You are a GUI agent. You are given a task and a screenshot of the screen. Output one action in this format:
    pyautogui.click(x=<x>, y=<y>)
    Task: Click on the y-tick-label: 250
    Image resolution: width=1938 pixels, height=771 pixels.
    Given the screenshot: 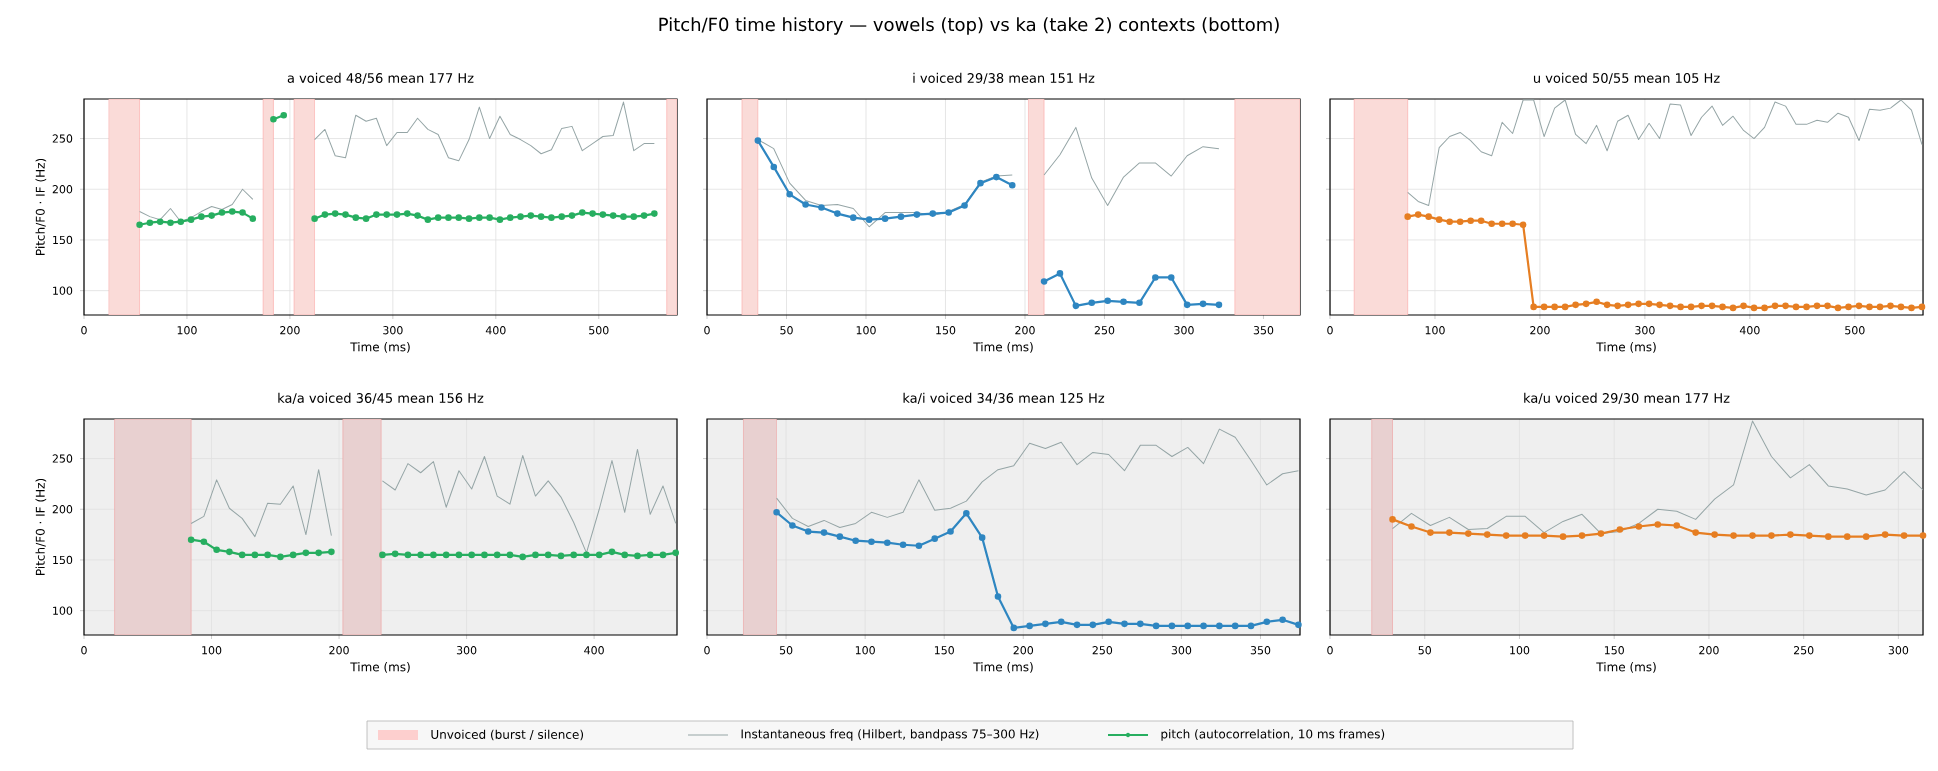 What is the action you would take?
    pyautogui.click(x=62, y=458)
    